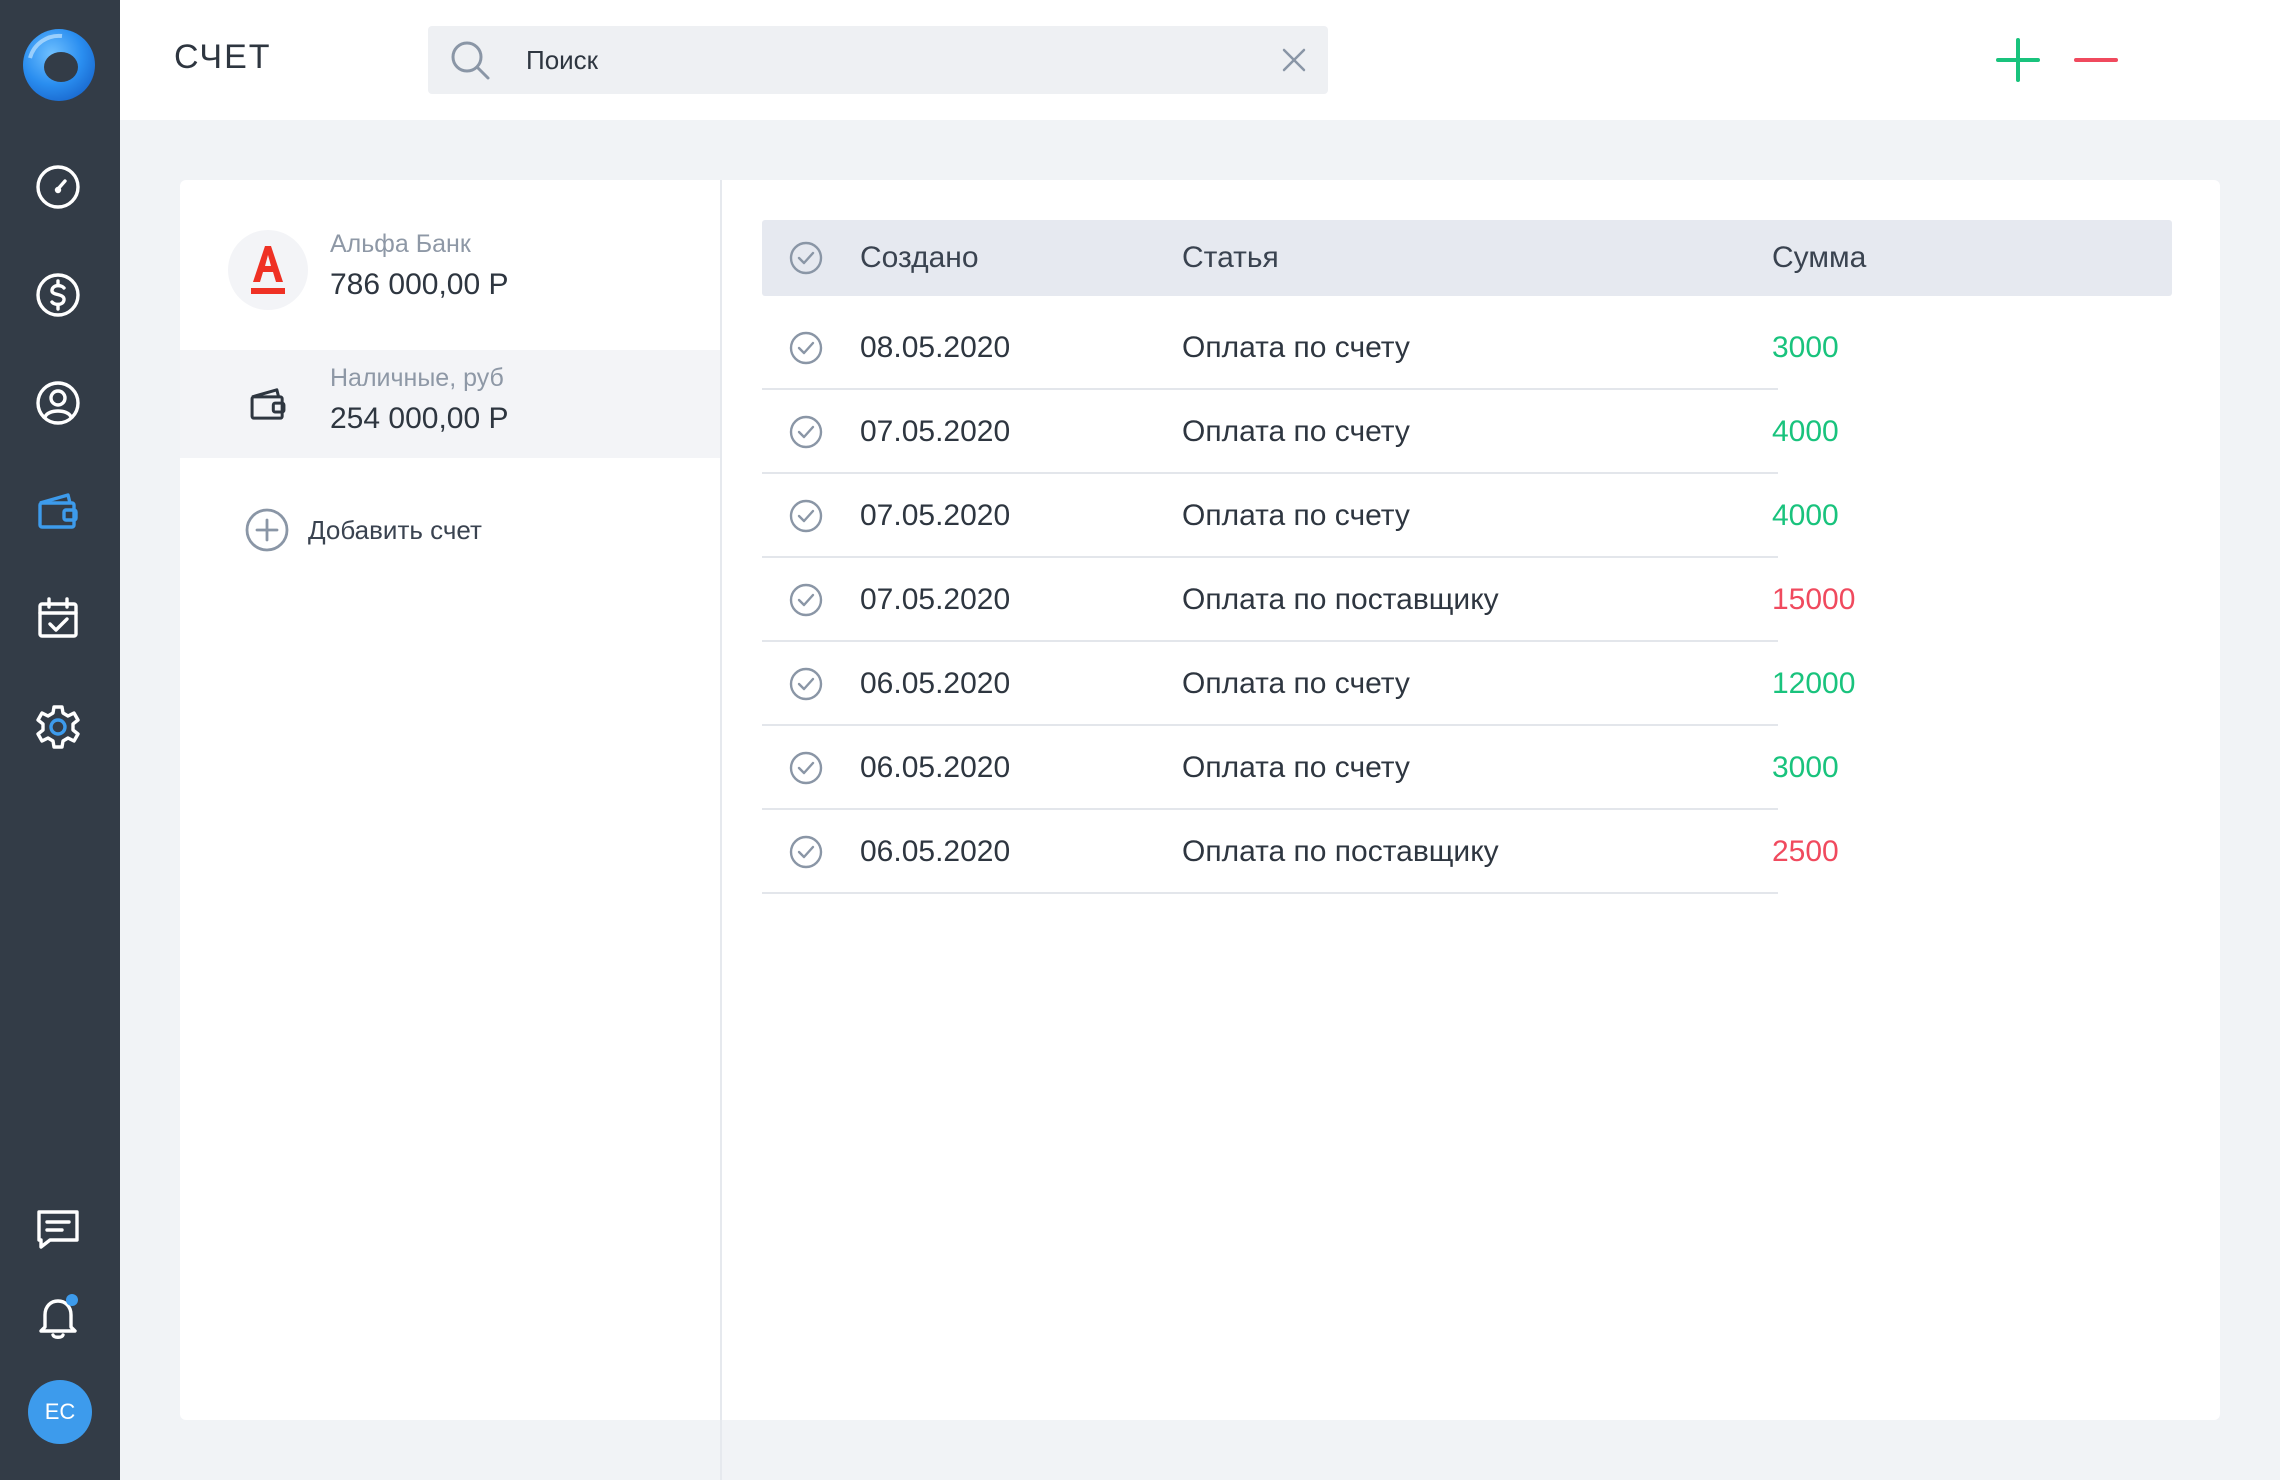 The width and height of the screenshot is (2280, 1480). Describe the element at coordinates (886, 60) in the screenshot. I see `search-input` at that location.